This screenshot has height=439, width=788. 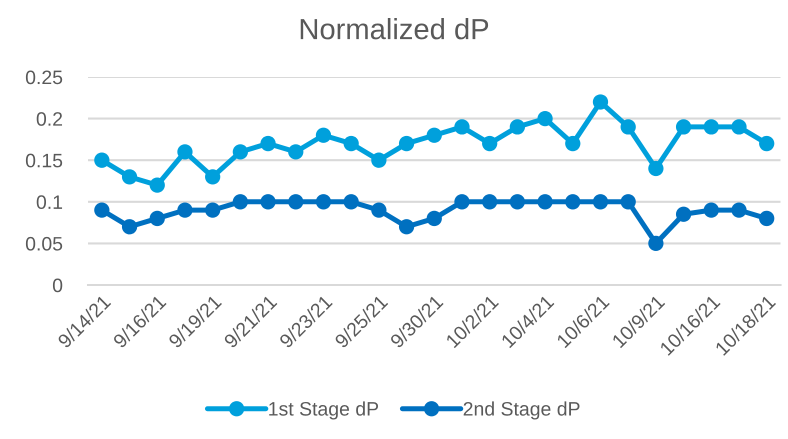 I want to click on y-tick-label: 0.25, so click(x=44, y=77).